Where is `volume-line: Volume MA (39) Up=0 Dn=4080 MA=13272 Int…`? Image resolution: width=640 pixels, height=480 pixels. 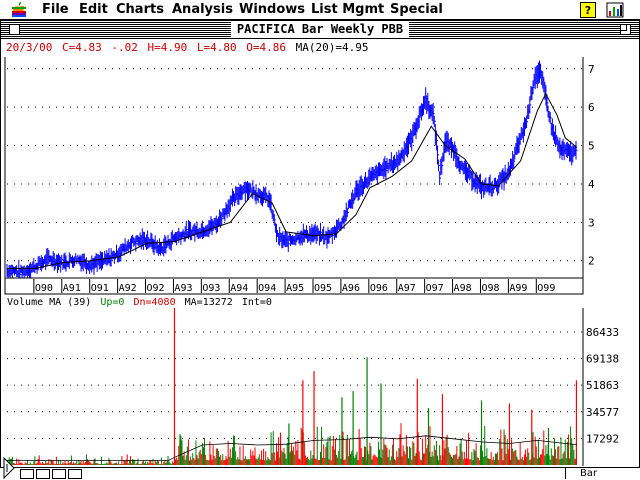
volume-line: Volume MA (39) Up=0 Dn=4080 MA=13272 Int… is located at coordinates (139, 302).